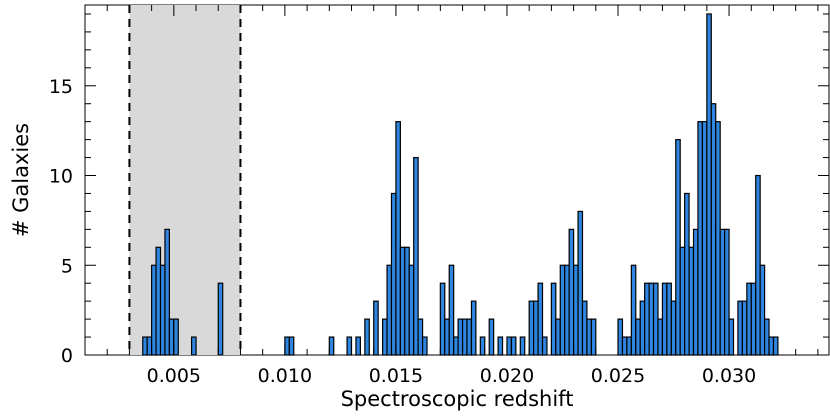 Image resolution: width=830 pixels, height=419 pixels. I want to click on y-tick-label: 10, so click(61, 177).